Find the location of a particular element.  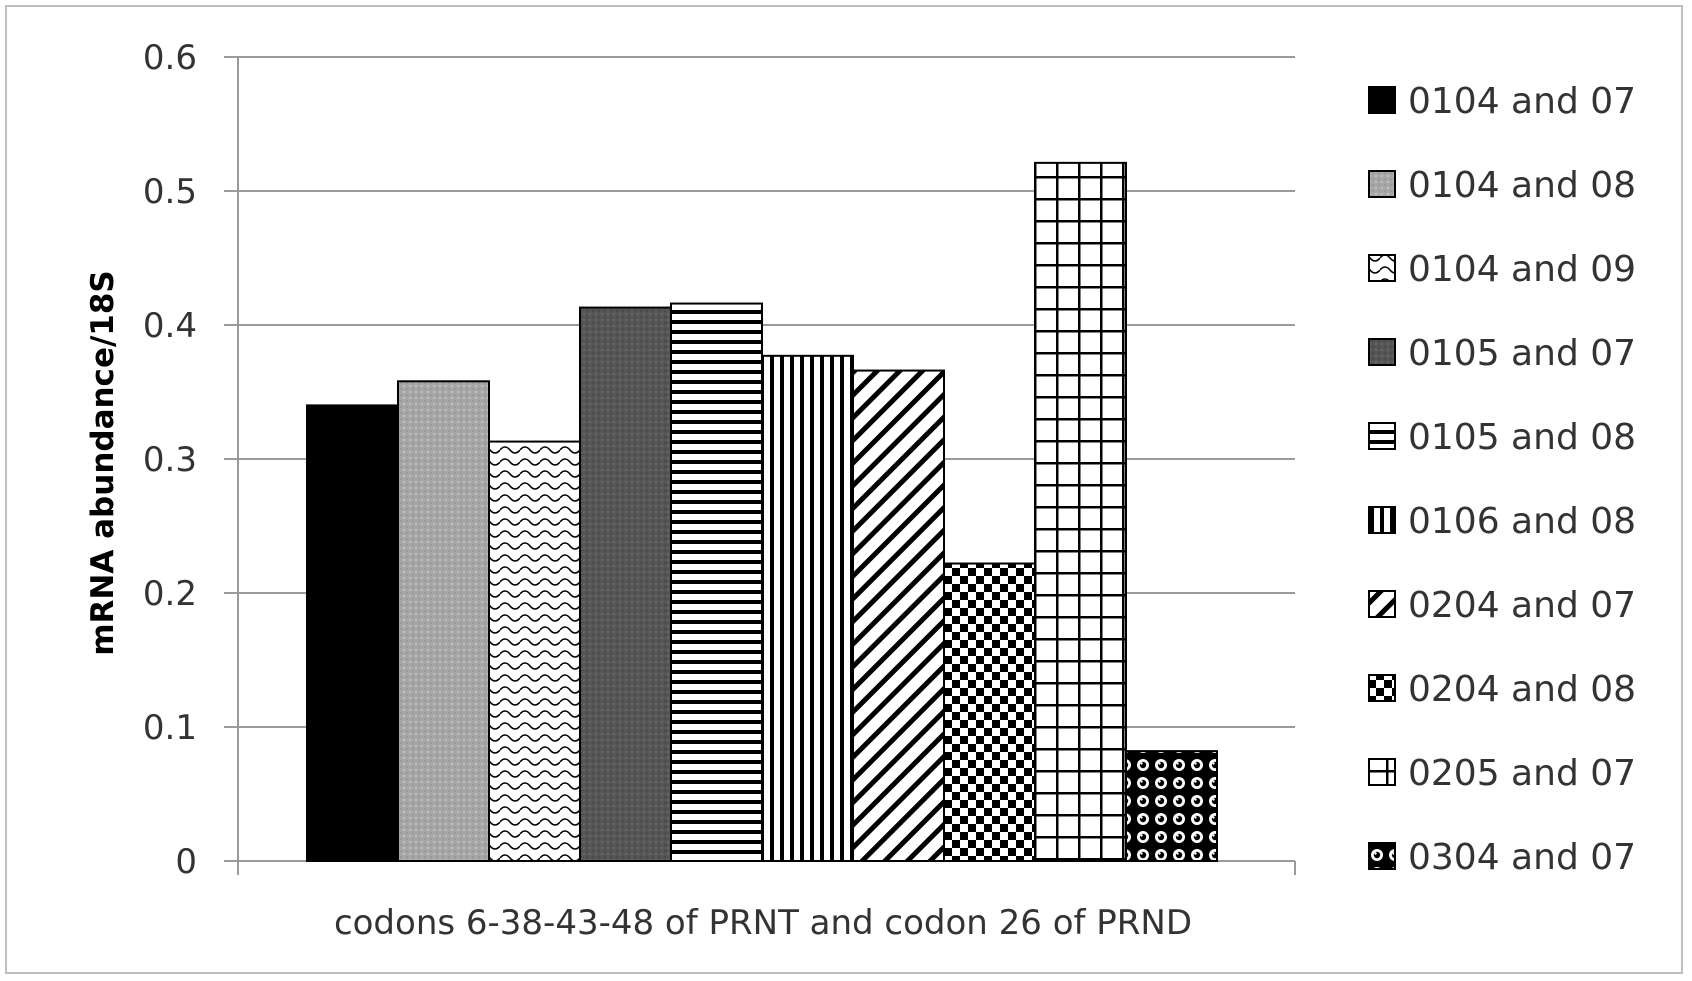

legend-label-0105-and-08: 0105 and 08 is located at coordinates (1522, 437).